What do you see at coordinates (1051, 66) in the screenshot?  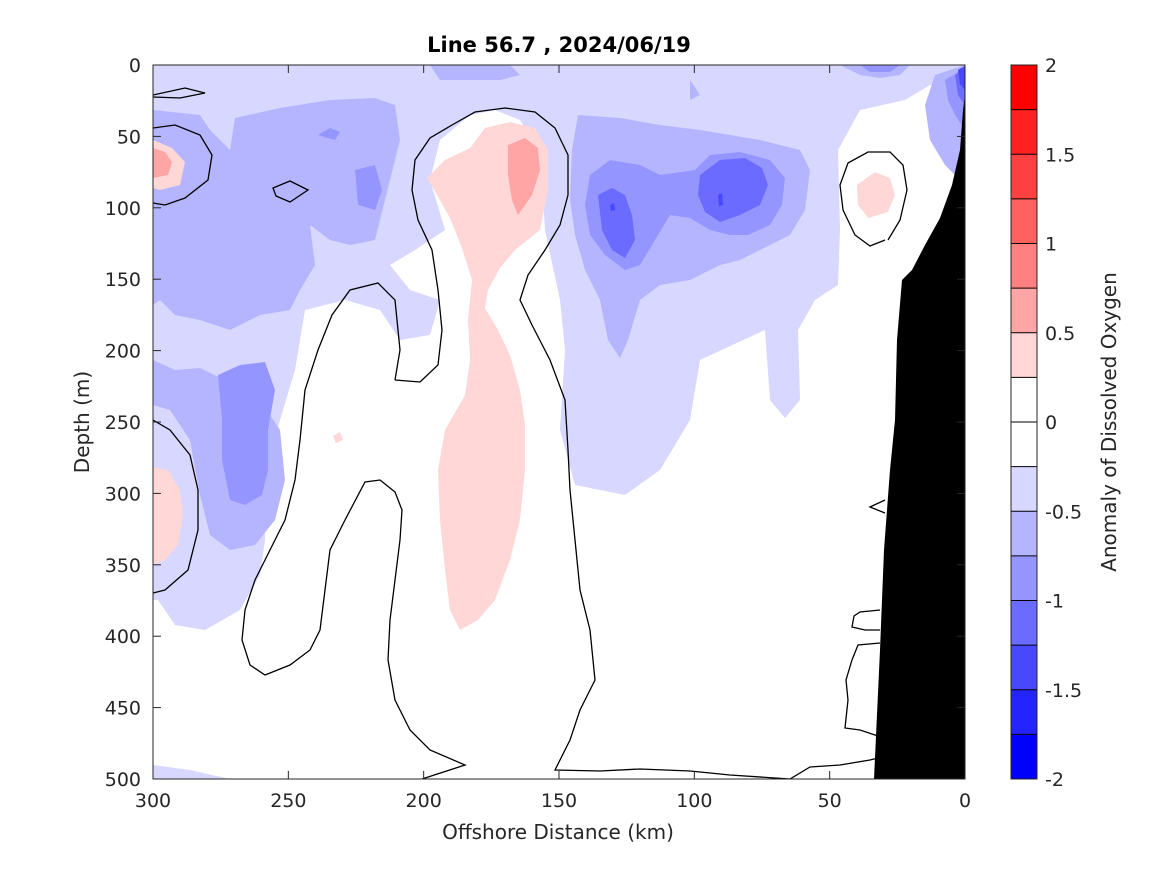 I see `colorbar-tick-label: 2` at bounding box center [1051, 66].